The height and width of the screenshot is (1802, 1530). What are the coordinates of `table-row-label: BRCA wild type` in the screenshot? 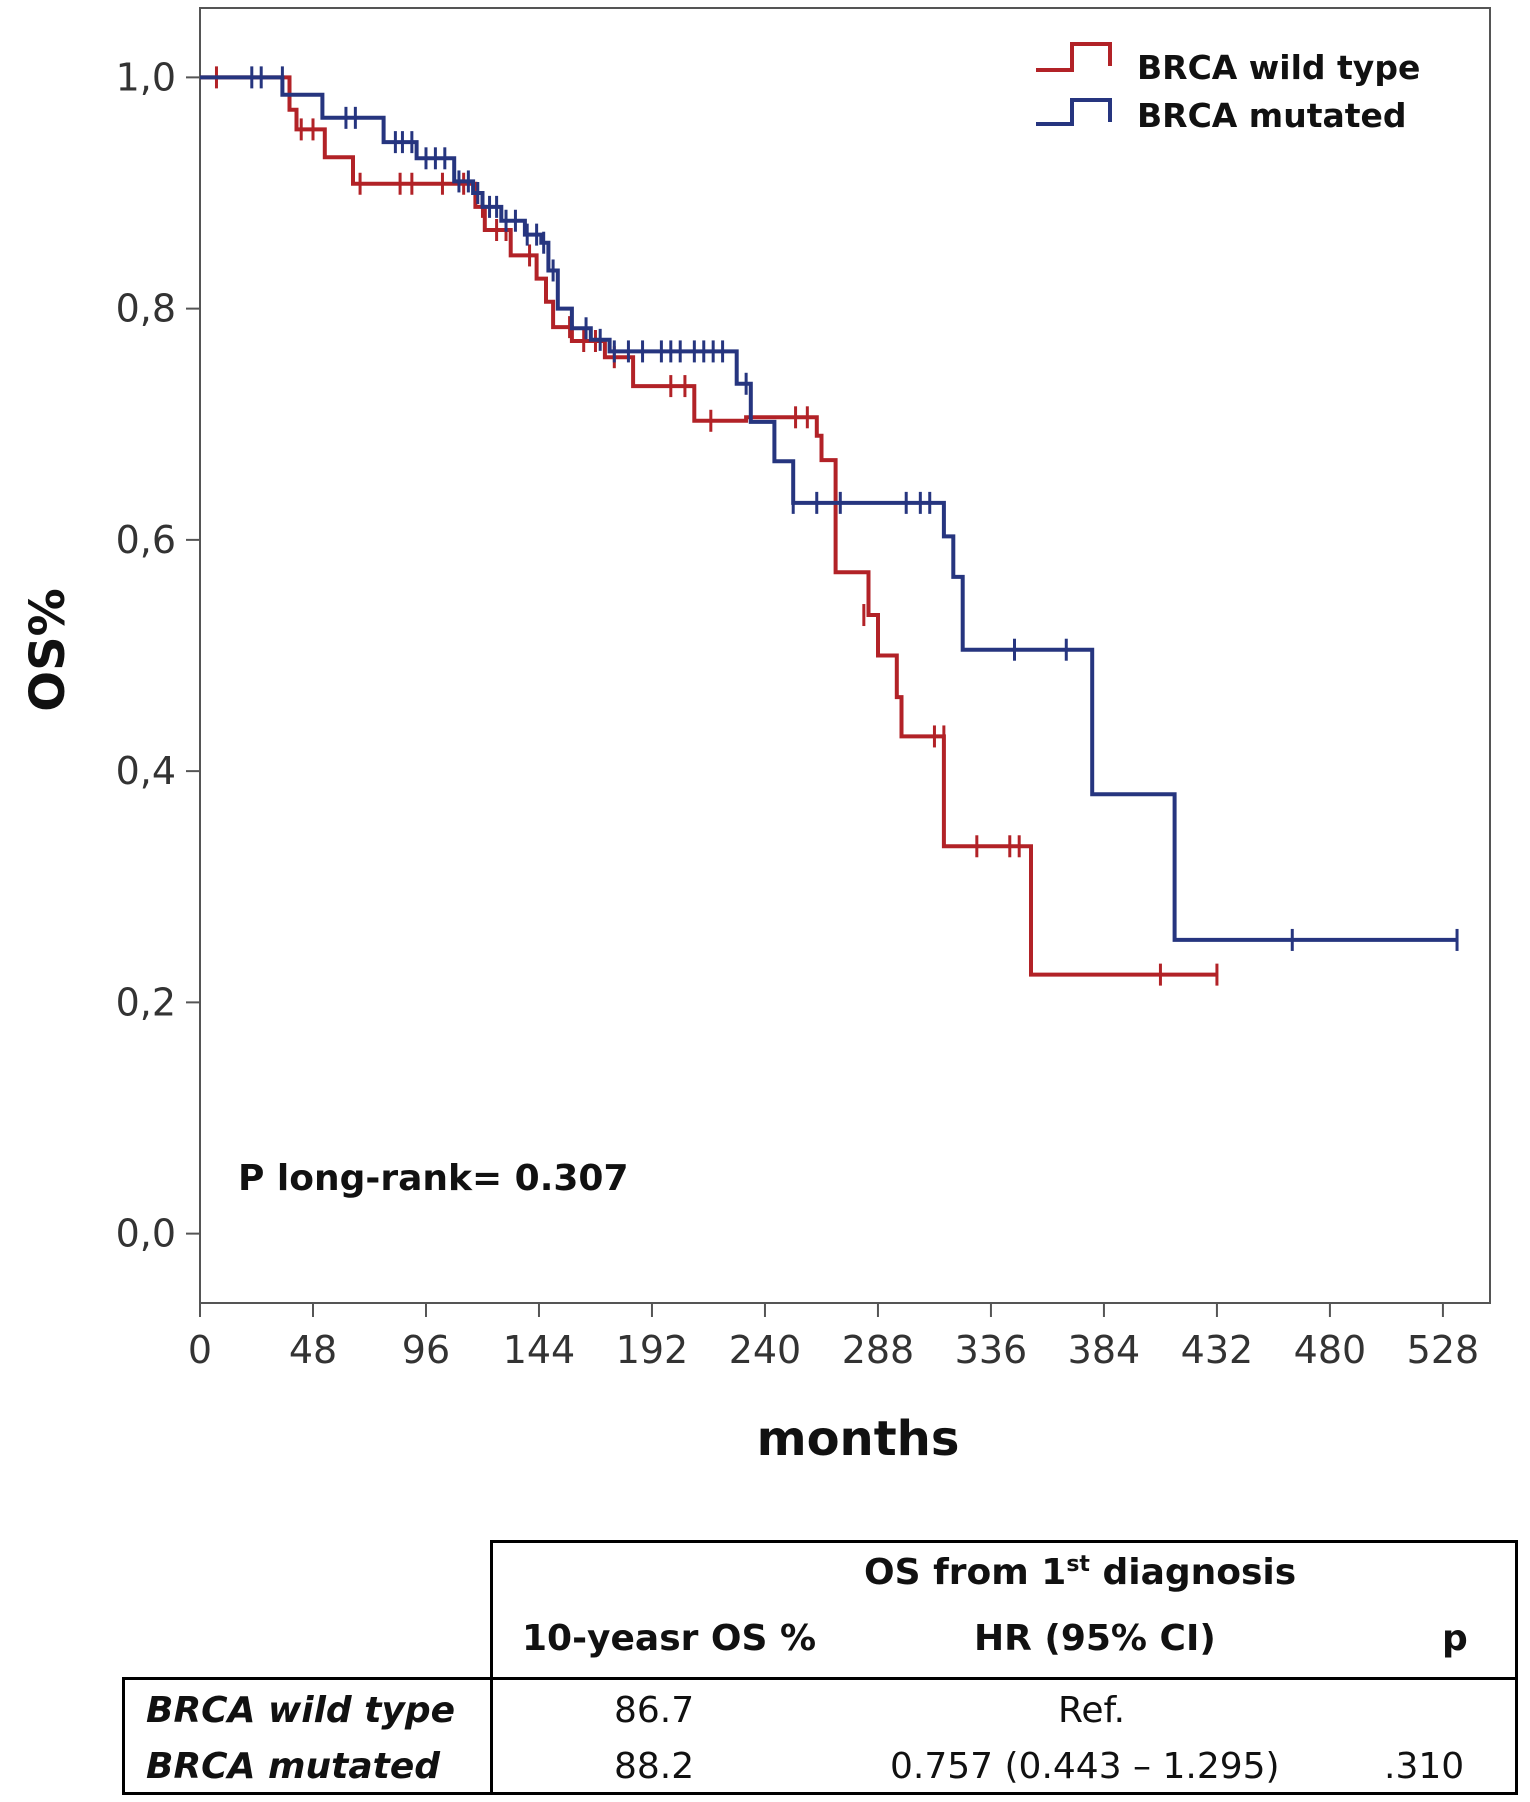 It's located at (301, 1710).